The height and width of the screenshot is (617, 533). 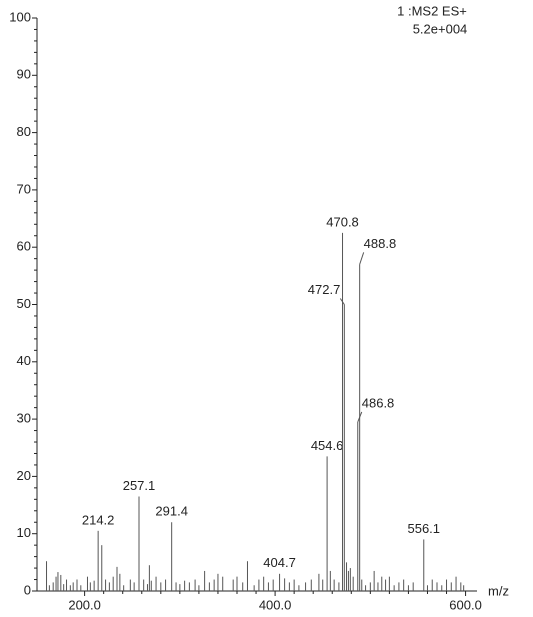 I want to click on y-tick-label: 0, so click(x=27, y=589).